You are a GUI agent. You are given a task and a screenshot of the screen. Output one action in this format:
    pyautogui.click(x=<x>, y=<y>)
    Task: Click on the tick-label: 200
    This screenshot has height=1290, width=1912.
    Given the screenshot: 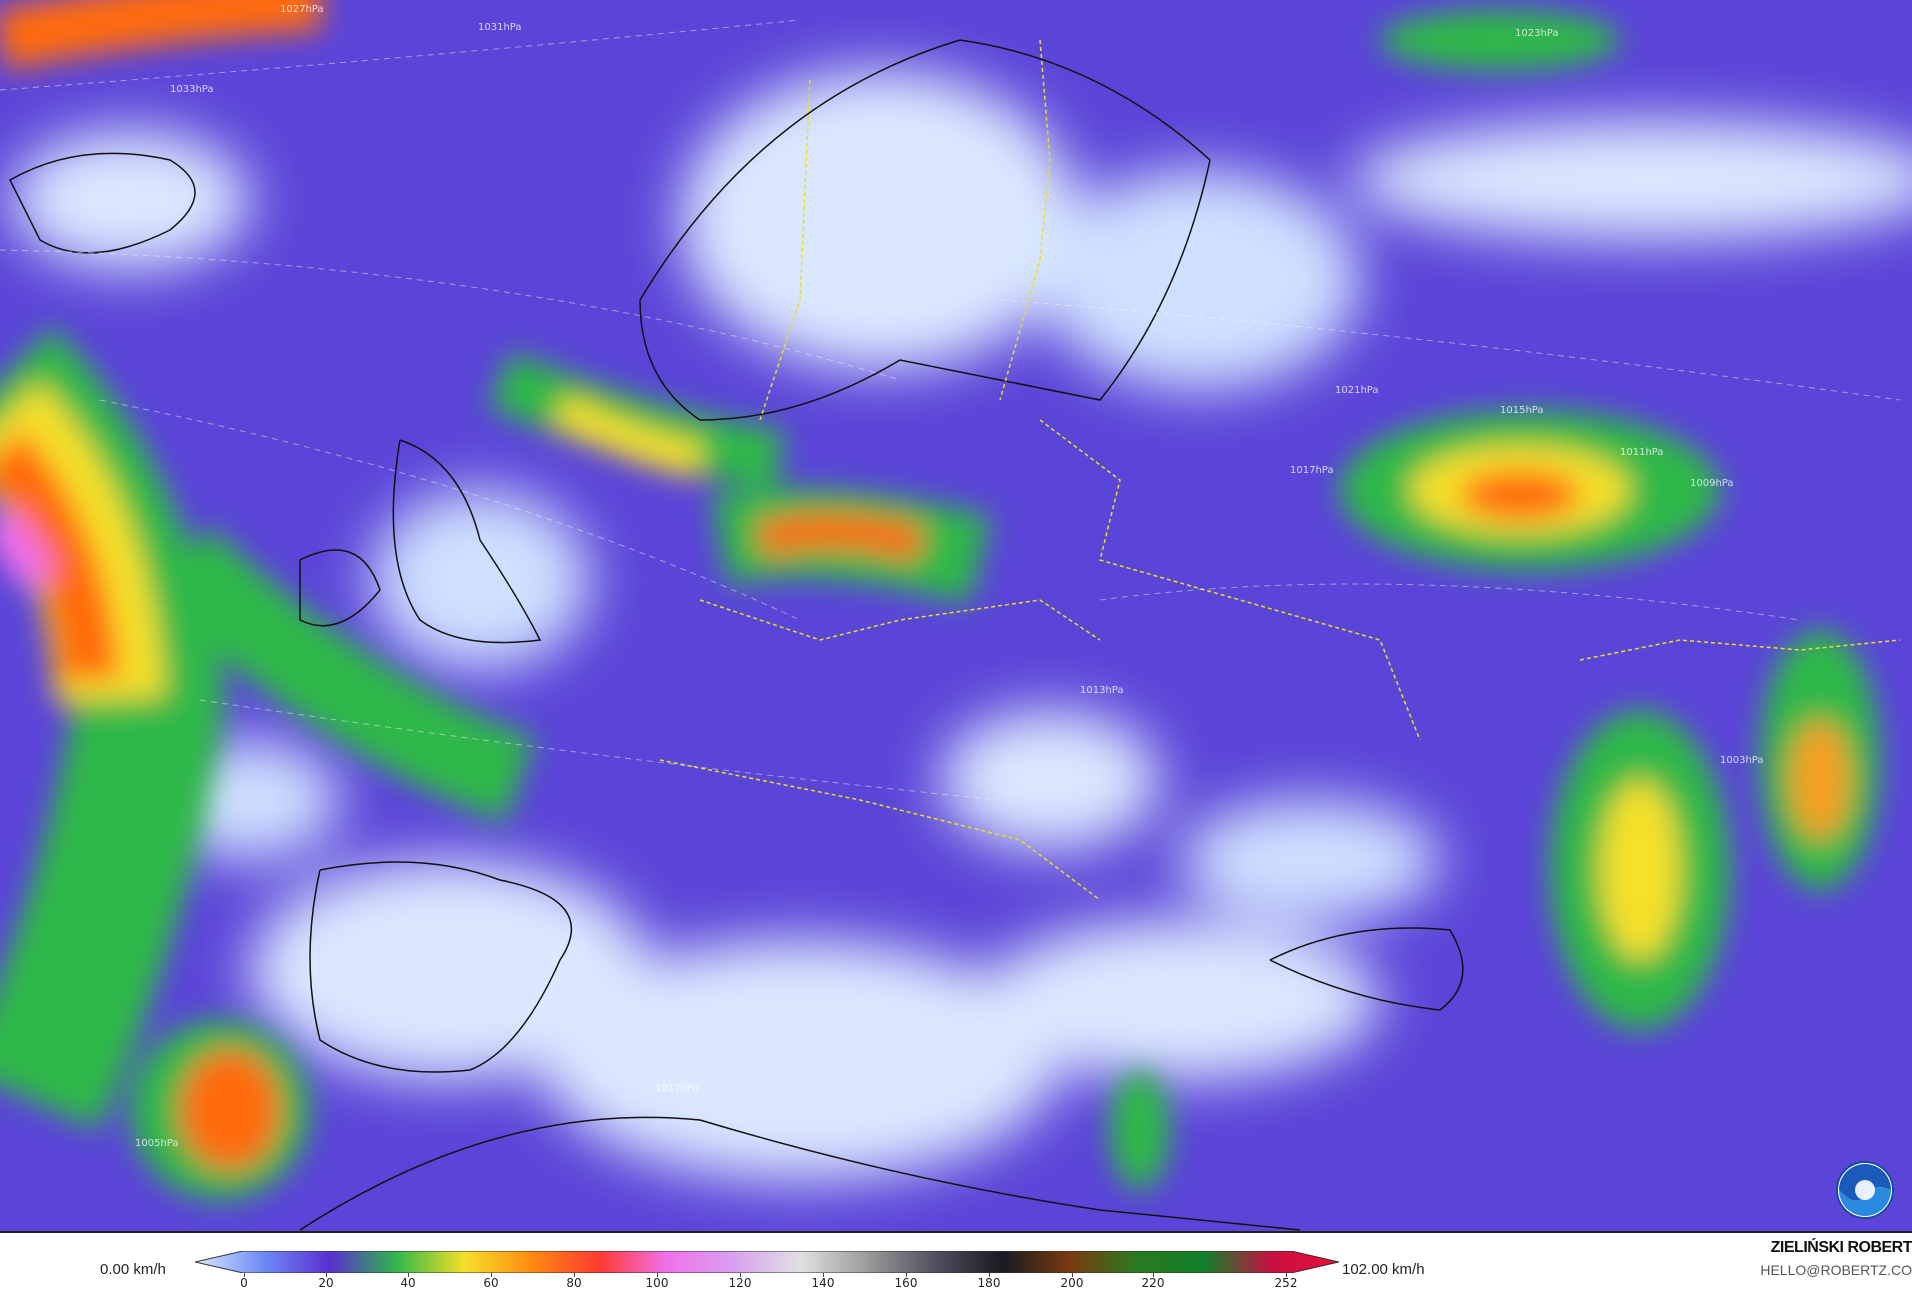 What is the action you would take?
    pyautogui.click(x=1072, y=1283)
    